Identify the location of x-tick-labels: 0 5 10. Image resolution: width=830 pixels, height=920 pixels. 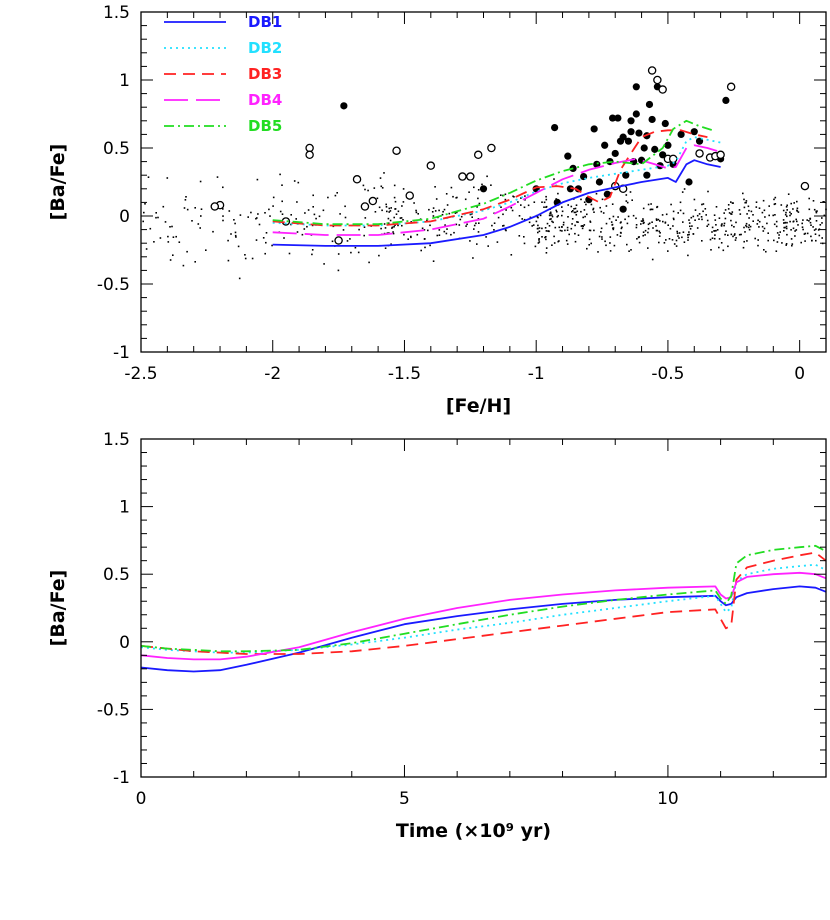
(407, 799).